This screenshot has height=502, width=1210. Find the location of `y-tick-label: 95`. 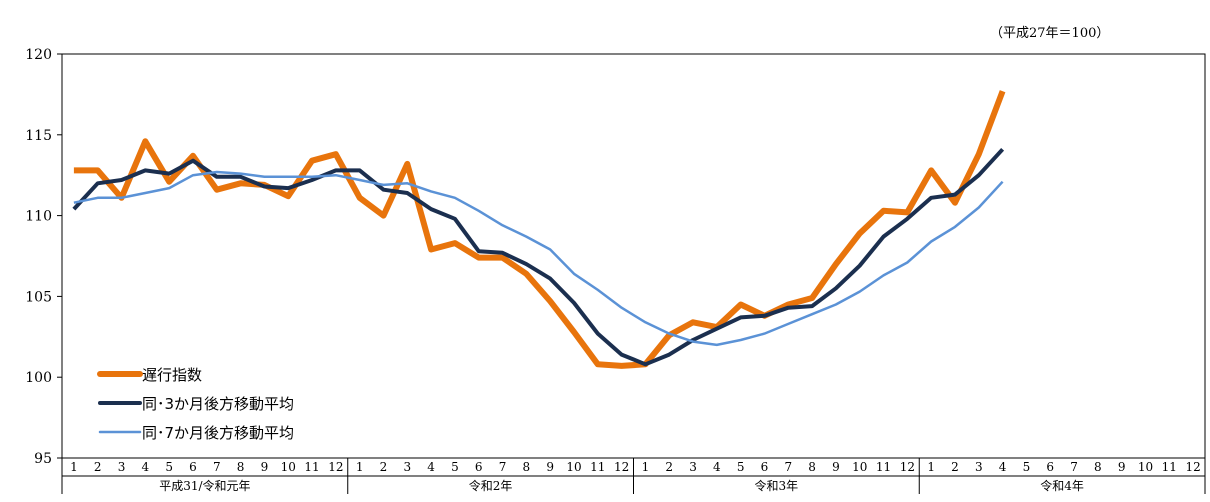

y-tick-label: 95 is located at coordinates (43, 459).